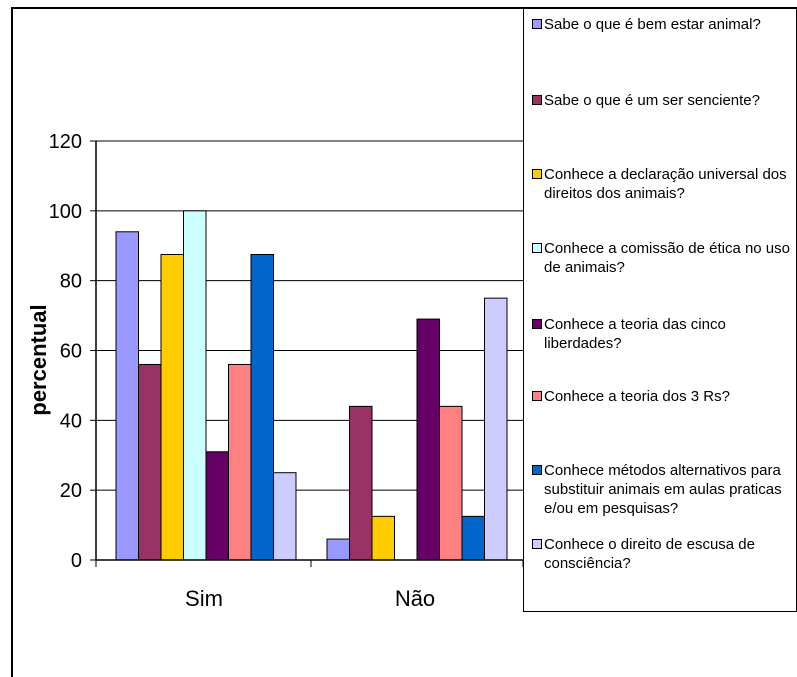 This screenshot has height=677, width=797. What do you see at coordinates (473, 538) in the screenshot?
I see `bar-não-series-7` at bounding box center [473, 538].